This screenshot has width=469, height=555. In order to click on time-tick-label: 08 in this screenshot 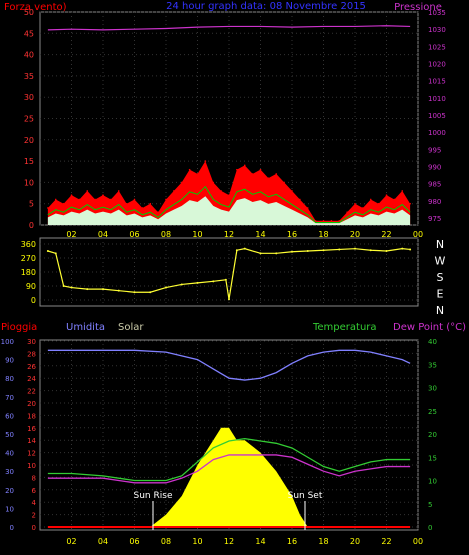, I will do `click(166, 234)`.